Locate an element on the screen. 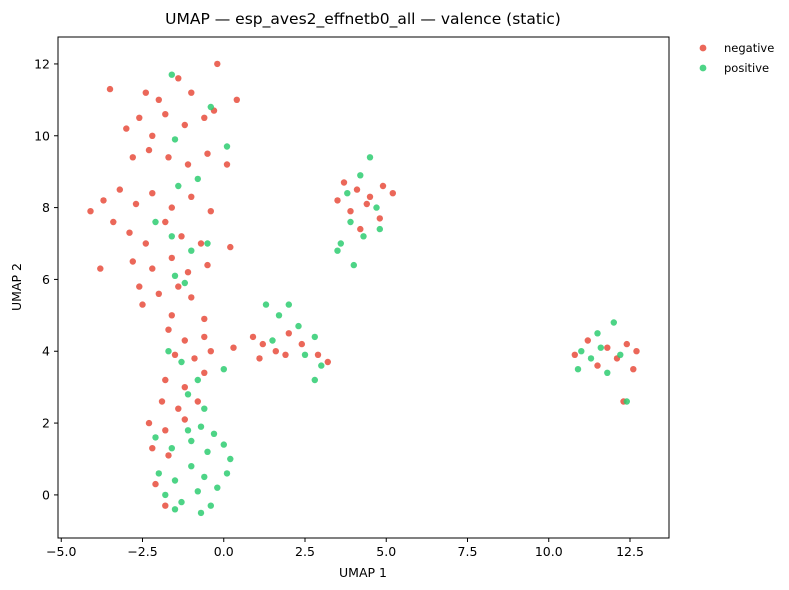 This screenshot has height=590, width=789. y-tick-label: 2 is located at coordinates (46, 423).